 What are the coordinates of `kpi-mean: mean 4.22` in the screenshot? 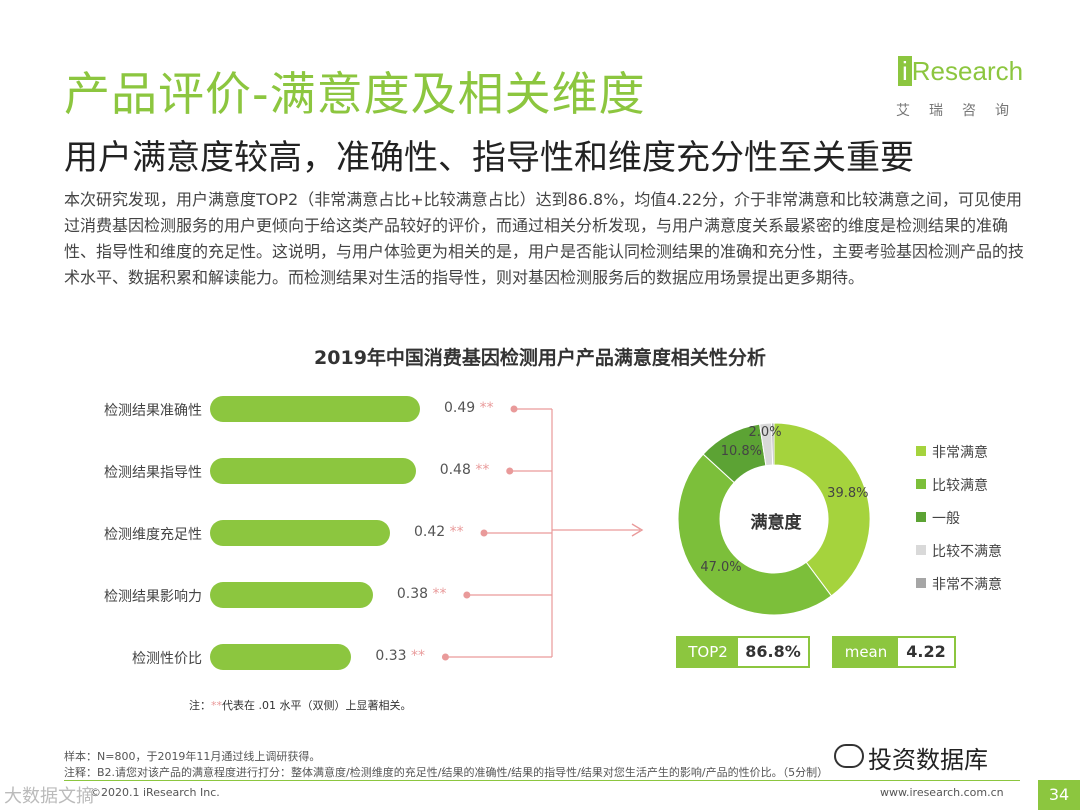 It's located at (894, 652).